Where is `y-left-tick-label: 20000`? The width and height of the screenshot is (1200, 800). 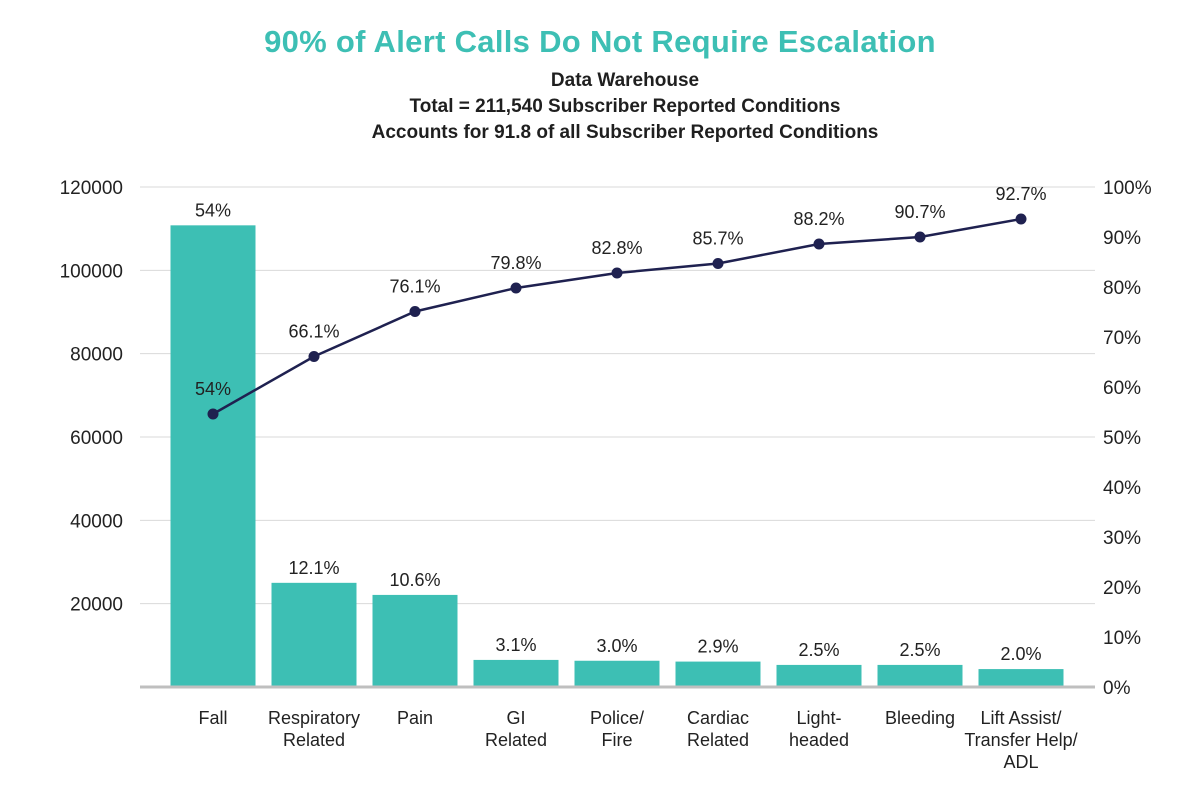 y-left-tick-label: 20000 is located at coordinates (96, 605).